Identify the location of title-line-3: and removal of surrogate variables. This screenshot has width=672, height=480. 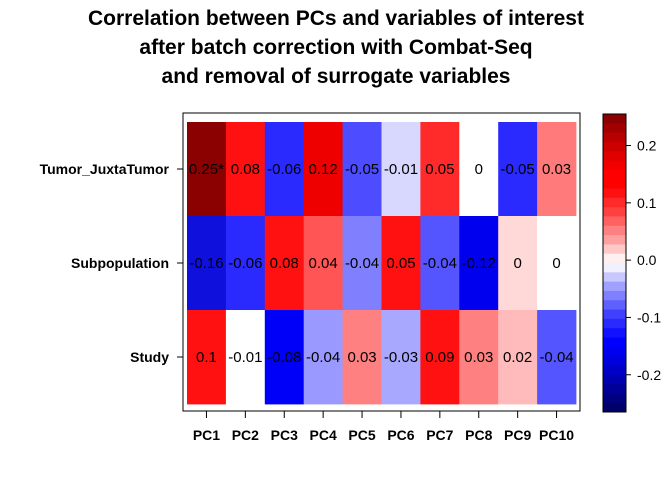
(336, 76).